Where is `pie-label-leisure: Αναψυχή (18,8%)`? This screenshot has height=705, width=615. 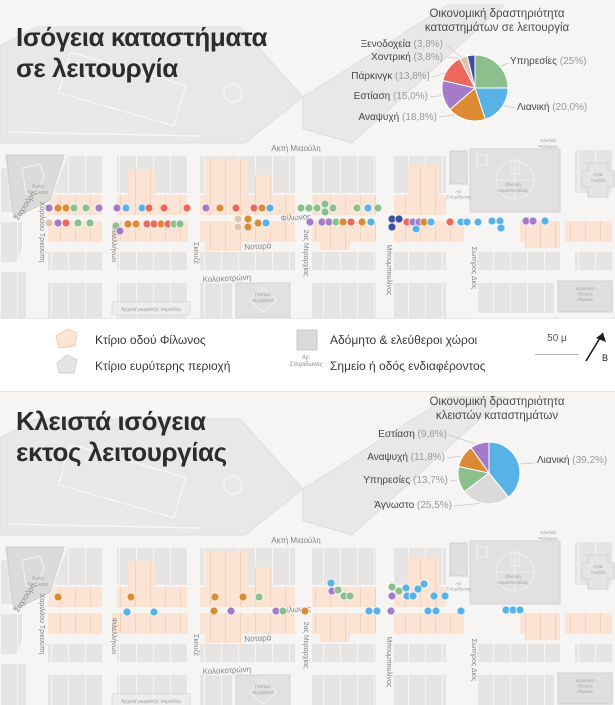
pie-label-leisure: Αναψυχή (18,8%) is located at coordinates (397, 117).